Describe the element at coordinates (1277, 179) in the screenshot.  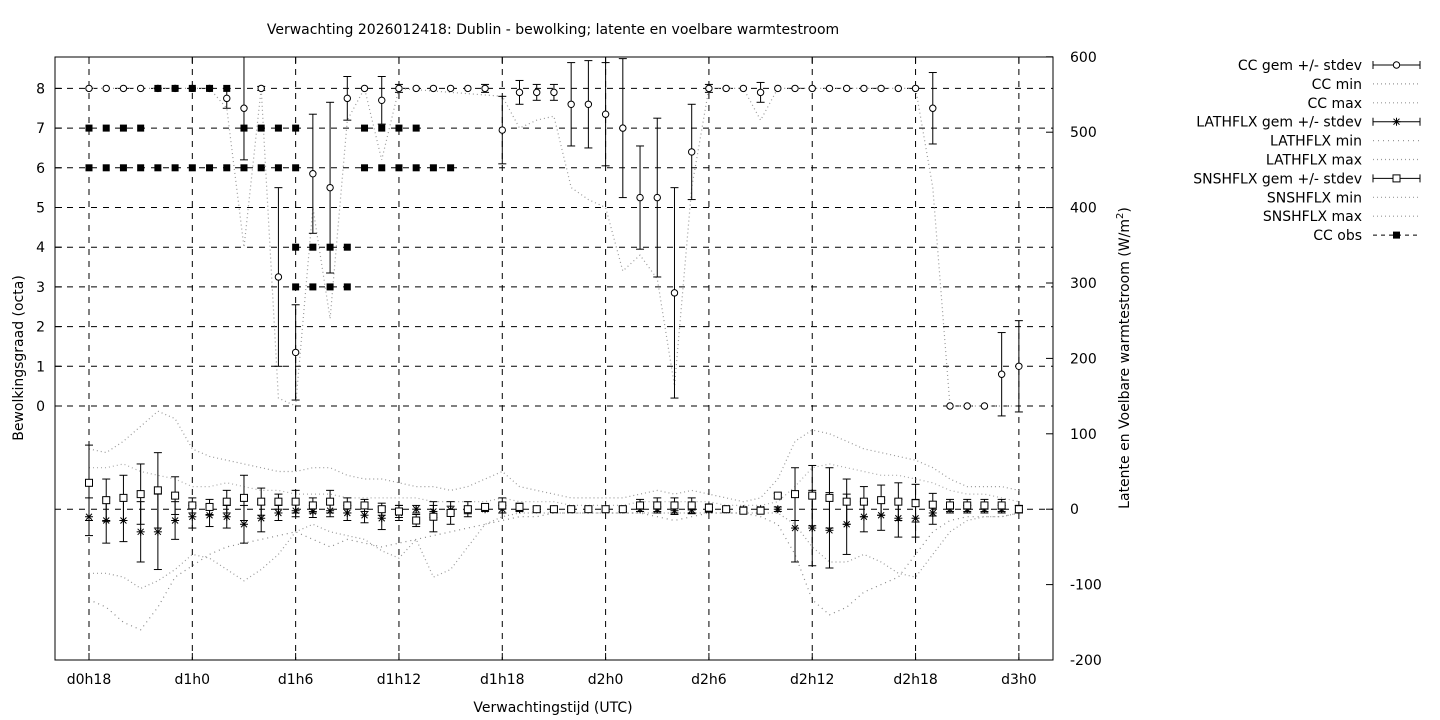
I see `legend-label: SNSHFLX gem +/- stdev` at that location.